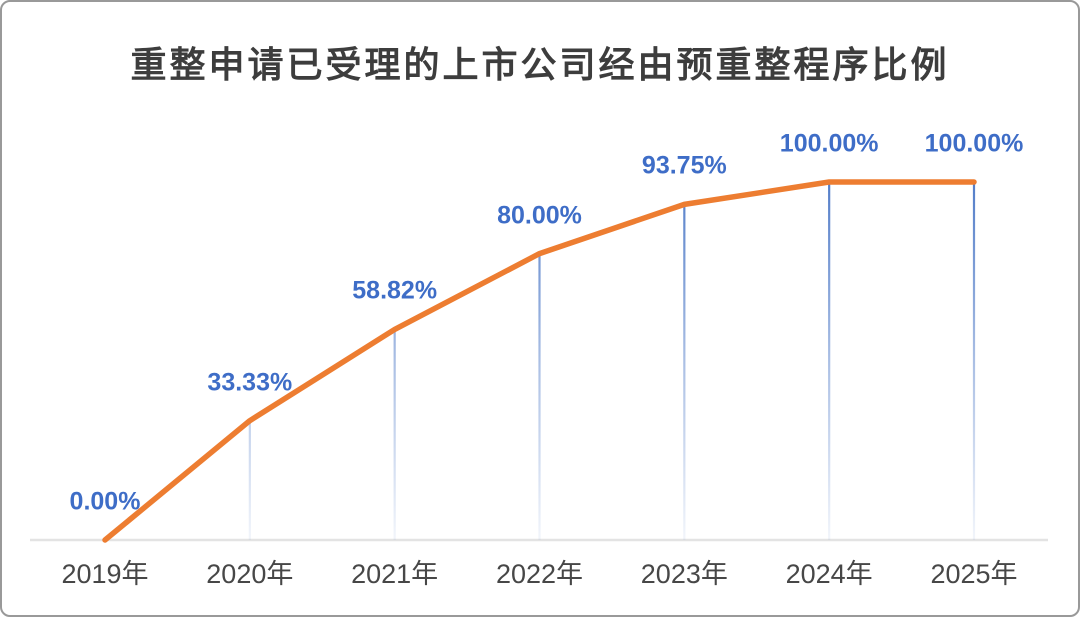 This screenshot has height=617, width=1080. Describe the element at coordinates (540, 64) in the screenshot. I see `chart-title: 重整申请已受理的上市公司经由预重整程序比例` at that location.